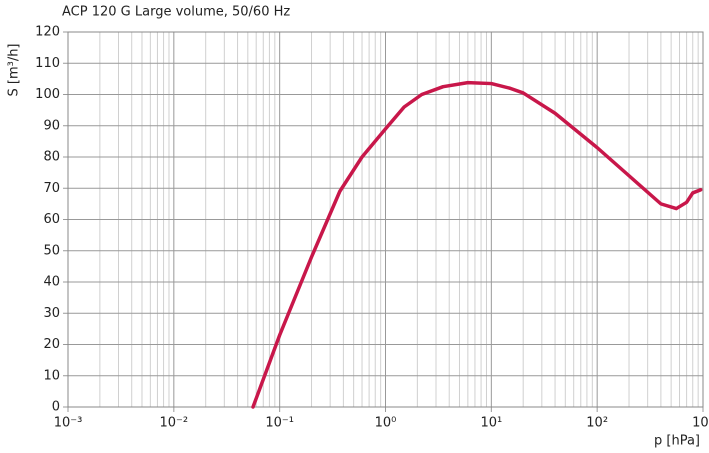  Describe the element at coordinates (68, 423) in the screenshot. I see `x-tick-label: 10⁻³` at that location.